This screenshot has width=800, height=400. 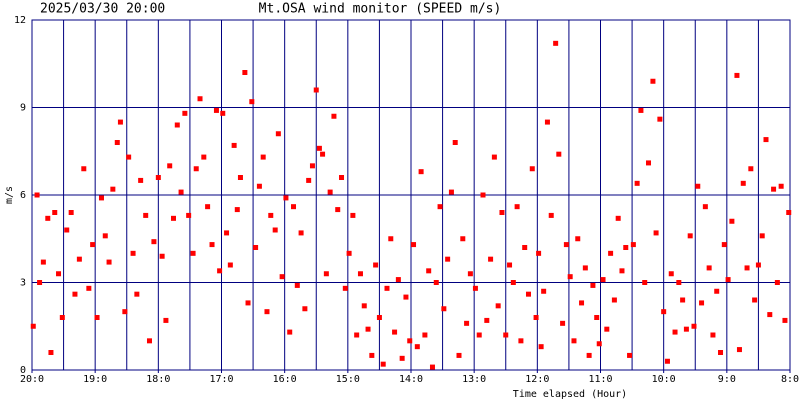 What do you see at coordinates (23, 195) in the screenshot?
I see `y-tick-label: 6` at bounding box center [23, 195].